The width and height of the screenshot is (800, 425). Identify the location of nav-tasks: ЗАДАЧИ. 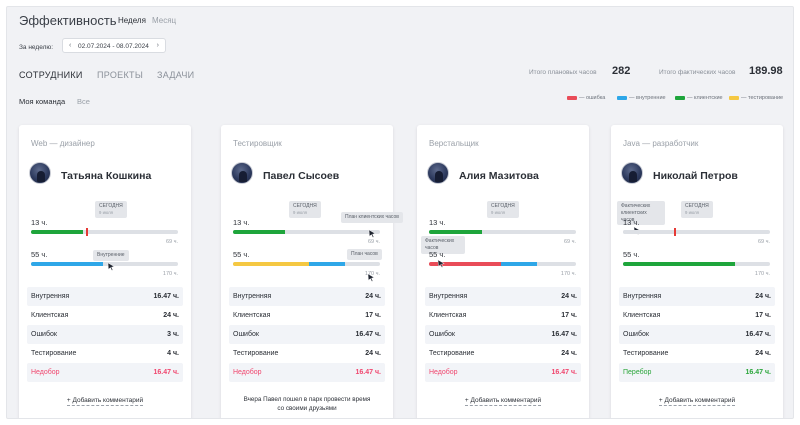
(176, 75).